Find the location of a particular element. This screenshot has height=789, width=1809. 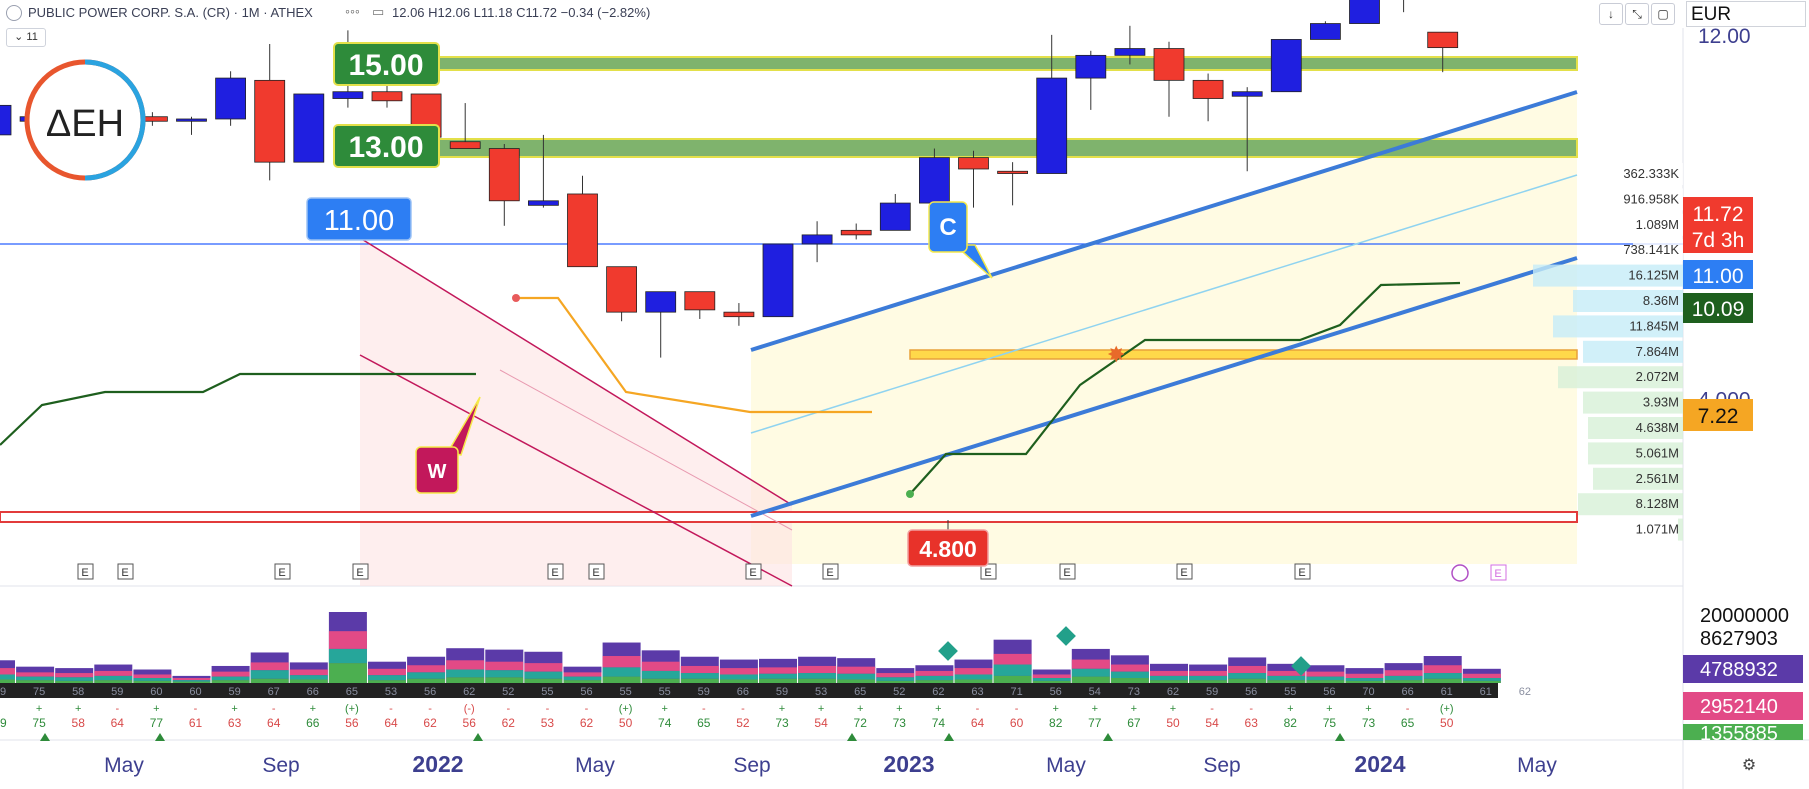

last-price-label: 11.72 7d 3h is located at coordinates (1718, 225).